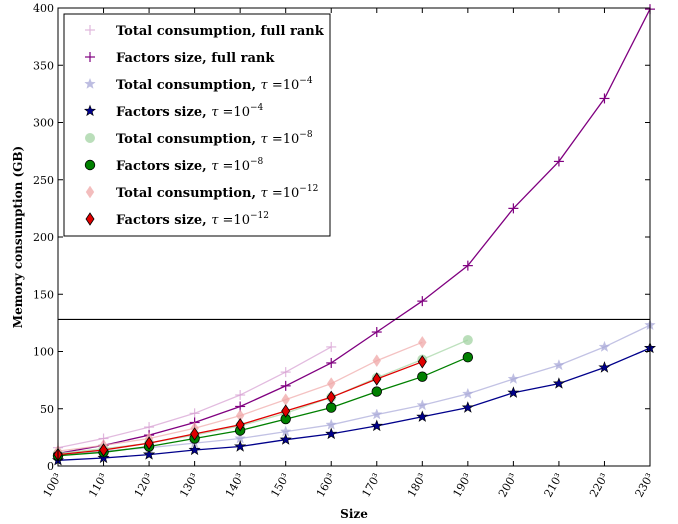  What do you see at coordinates (189, 485) in the screenshot?
I see `x-tick-label-3: 130³` at bounding box center [189, 485].